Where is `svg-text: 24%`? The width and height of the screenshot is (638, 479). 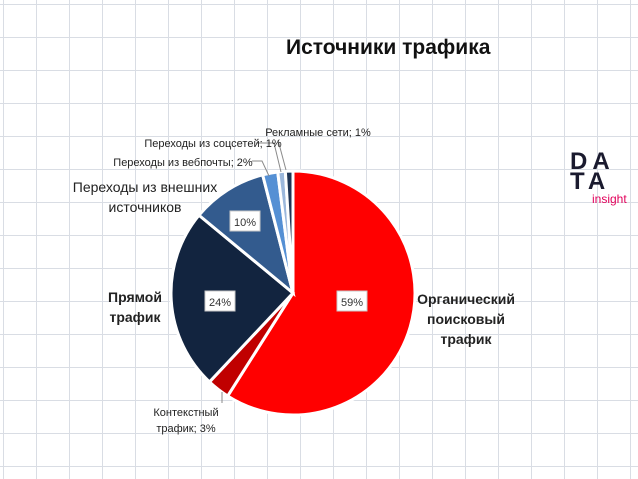 svg-text: 24% is located at coordinates (220, 303).